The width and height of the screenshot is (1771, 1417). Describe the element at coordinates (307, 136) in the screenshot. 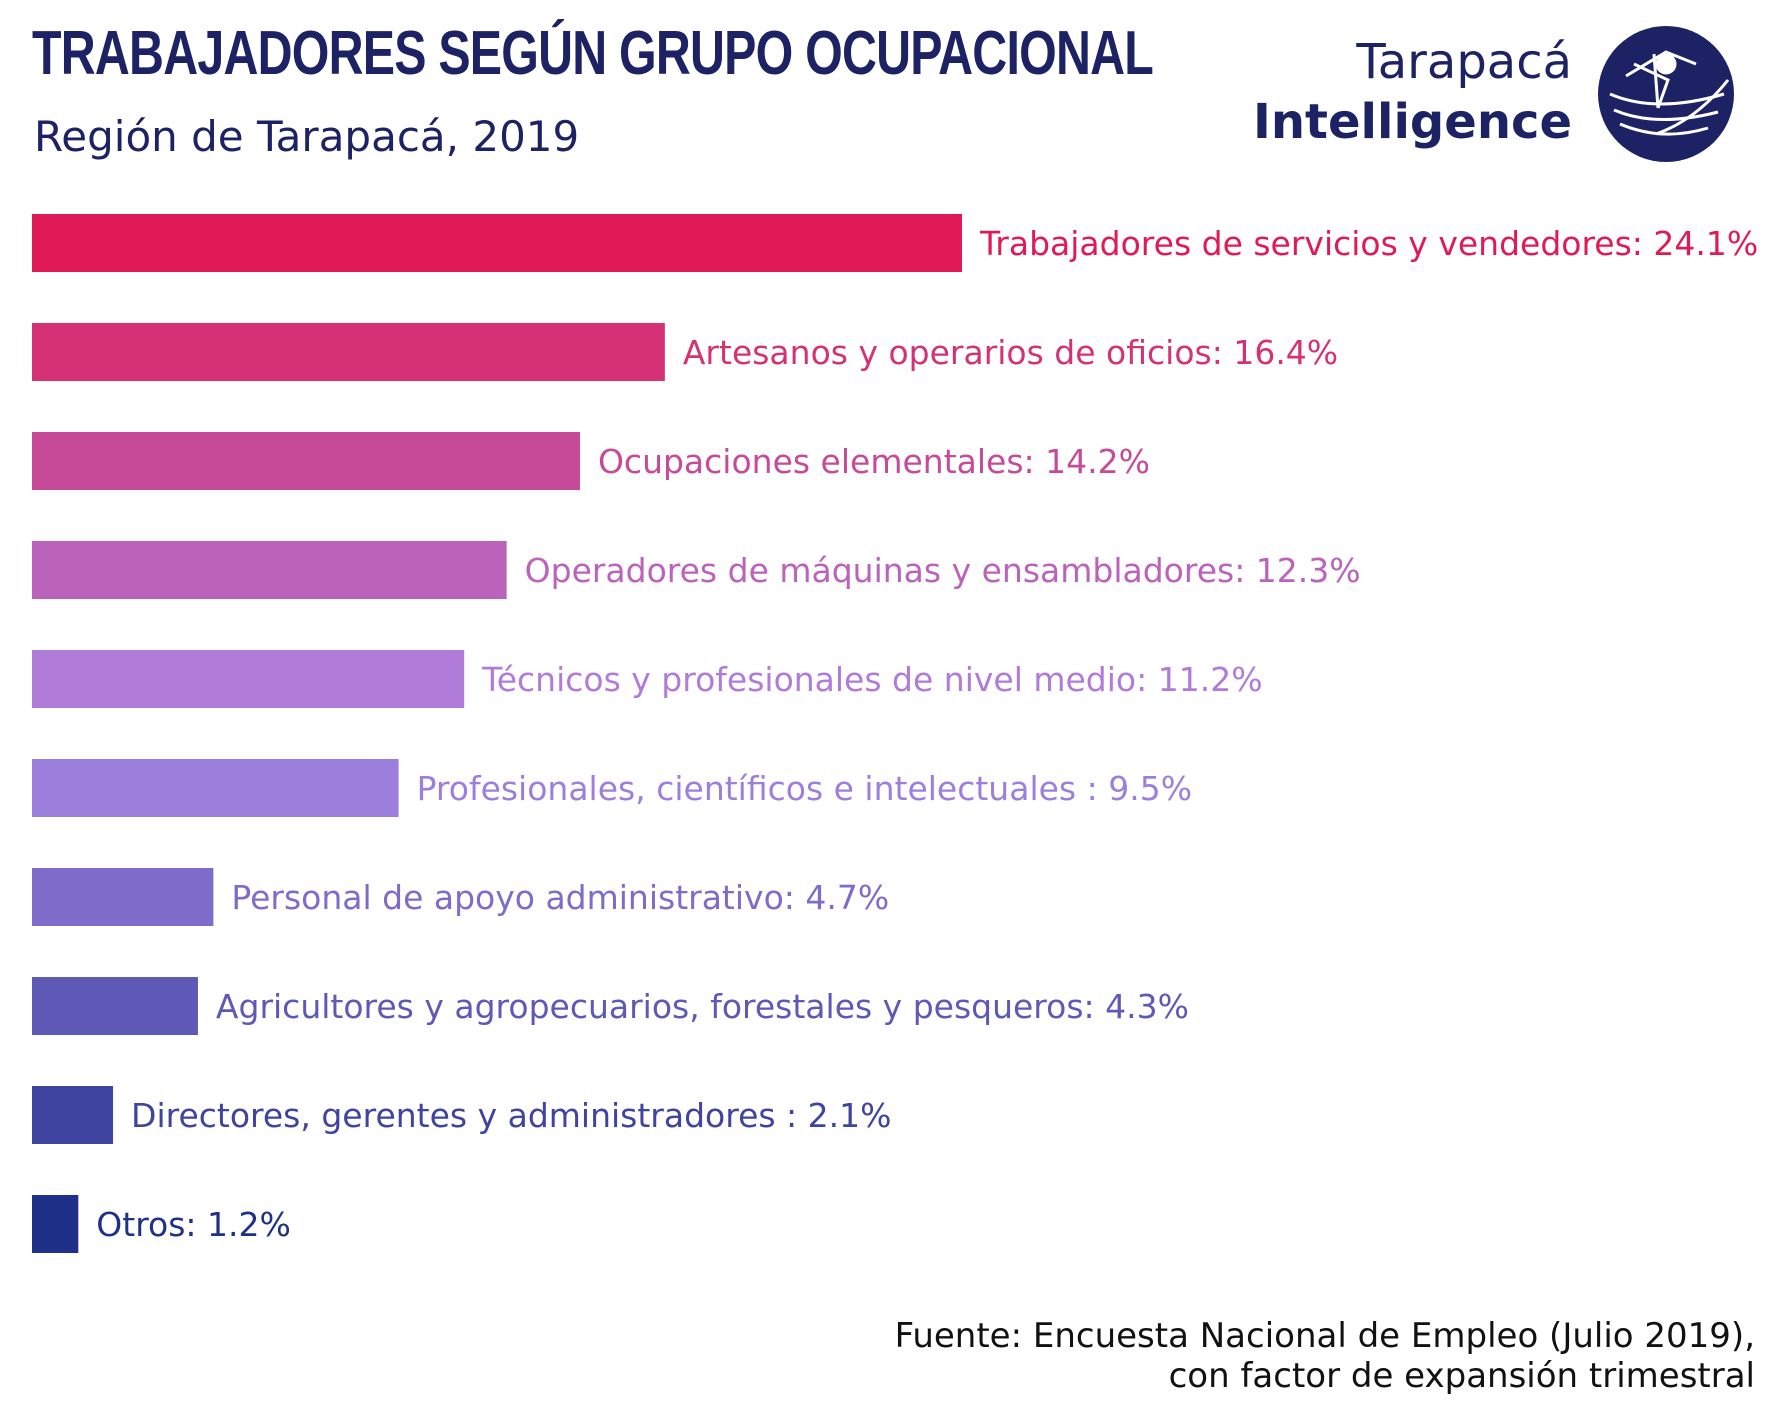

I see `chart-subtitle: Región de Tarapacá, 2019` at that location.